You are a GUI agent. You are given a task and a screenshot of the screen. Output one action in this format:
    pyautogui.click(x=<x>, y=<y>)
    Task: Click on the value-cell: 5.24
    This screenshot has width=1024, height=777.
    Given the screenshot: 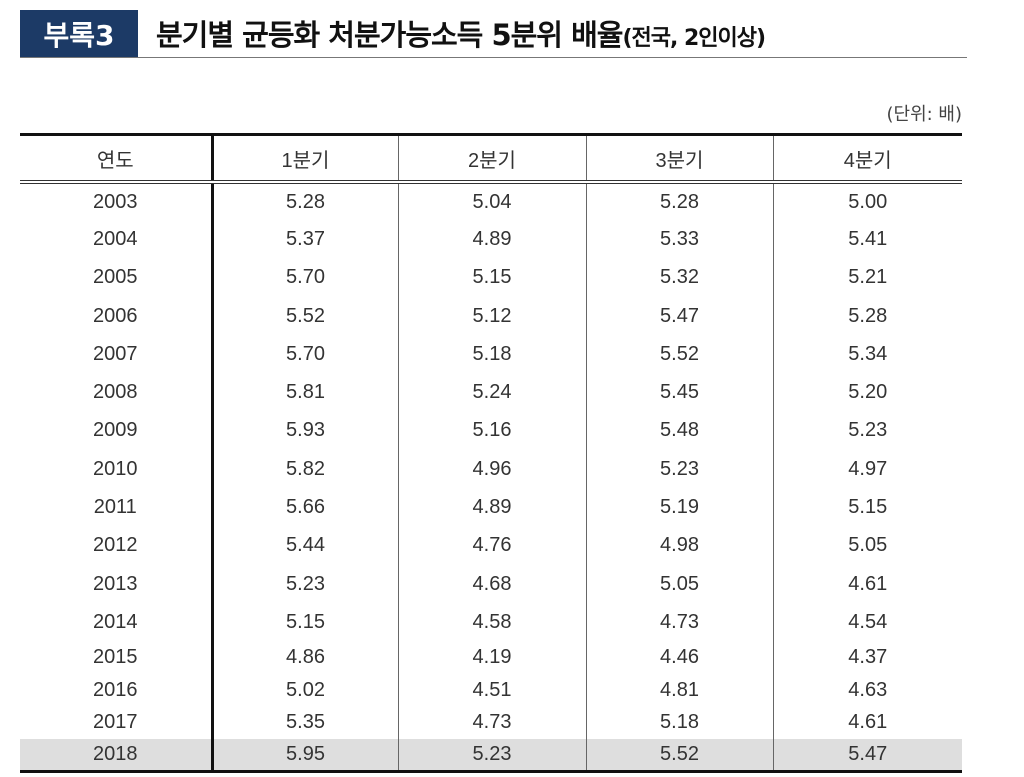 What is the action you would take?
    pyautogui.click(x=491, y=392)
    